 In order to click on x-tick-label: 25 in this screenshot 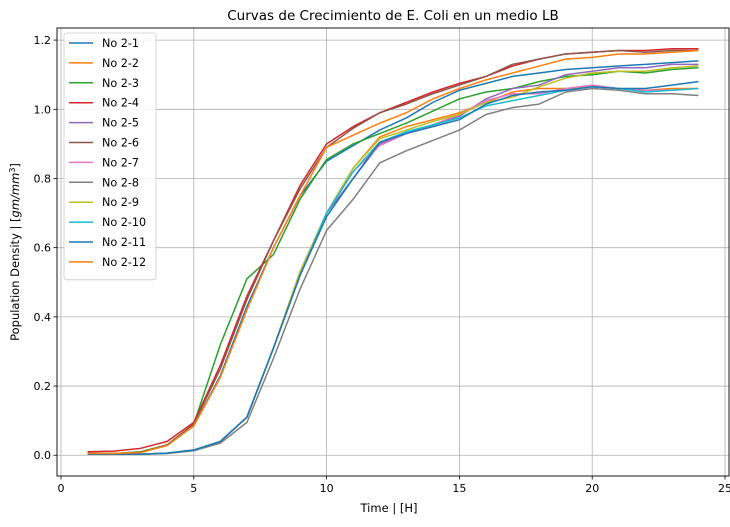, I will do `click(724, 488)`.